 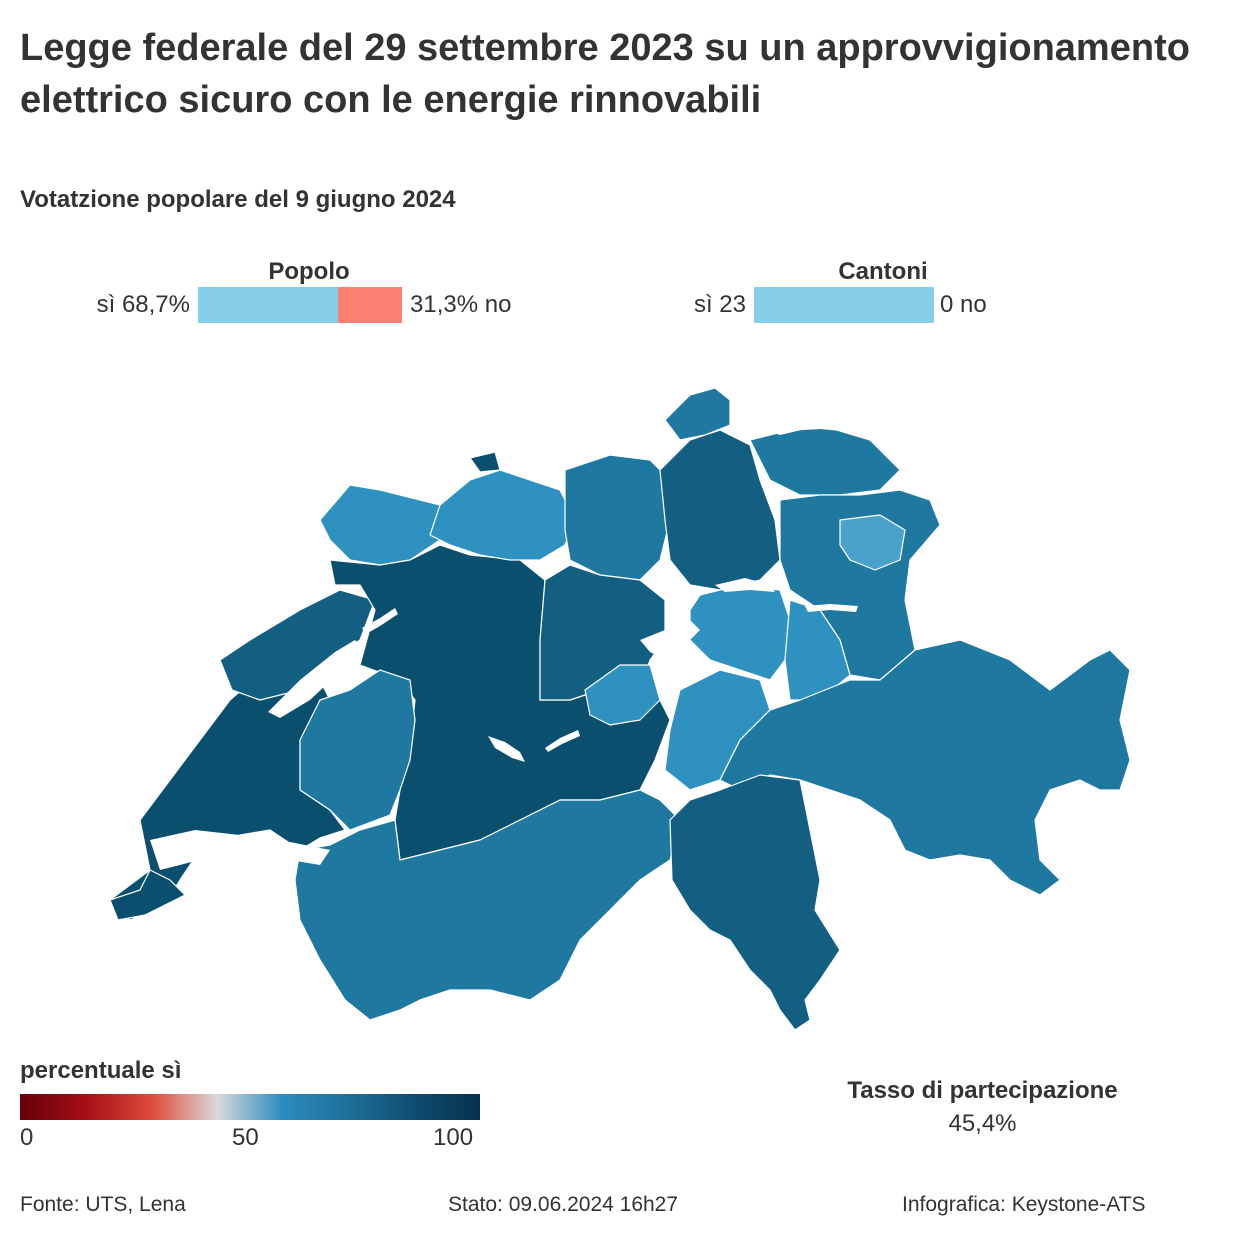 What do you see at coordinates (745, 585) in the screenshot?
I see `lake-zurich` at bounding box center [745, 585].